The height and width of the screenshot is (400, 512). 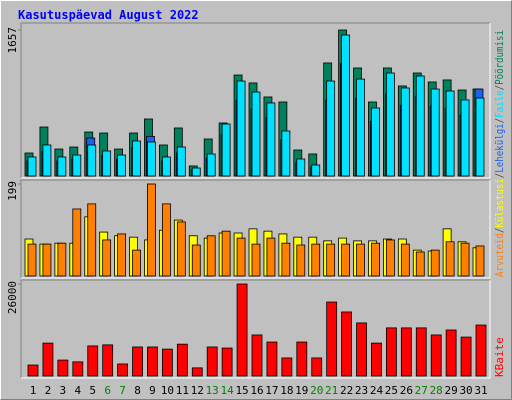 I want to click on x-tick-label: 16, so click(x=256, y=390).